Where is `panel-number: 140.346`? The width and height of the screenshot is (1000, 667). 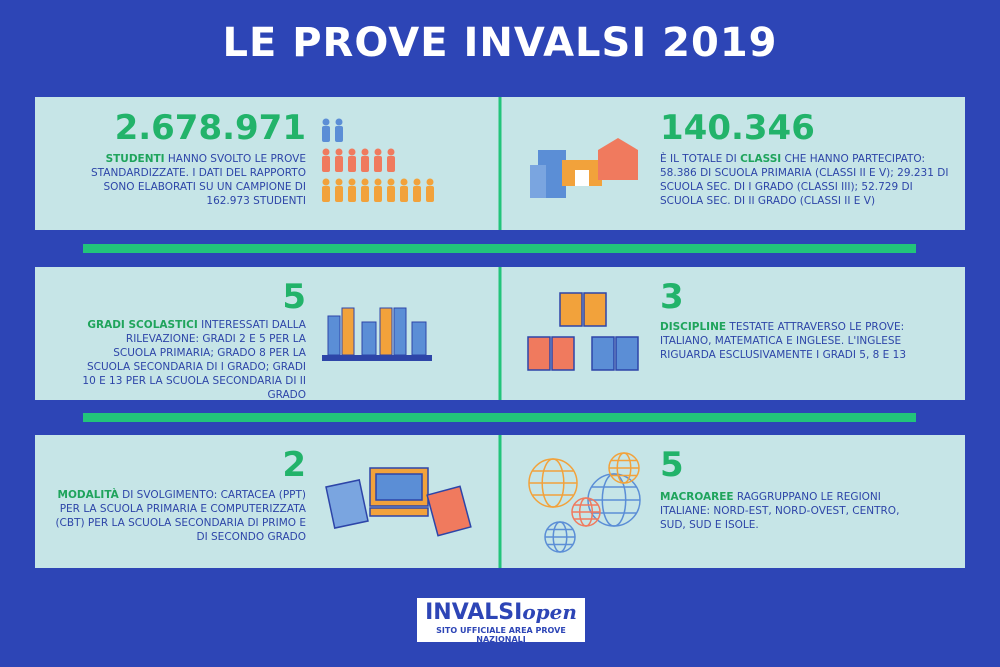
panel-number: 140.346 is located at coordinates (737, 128).